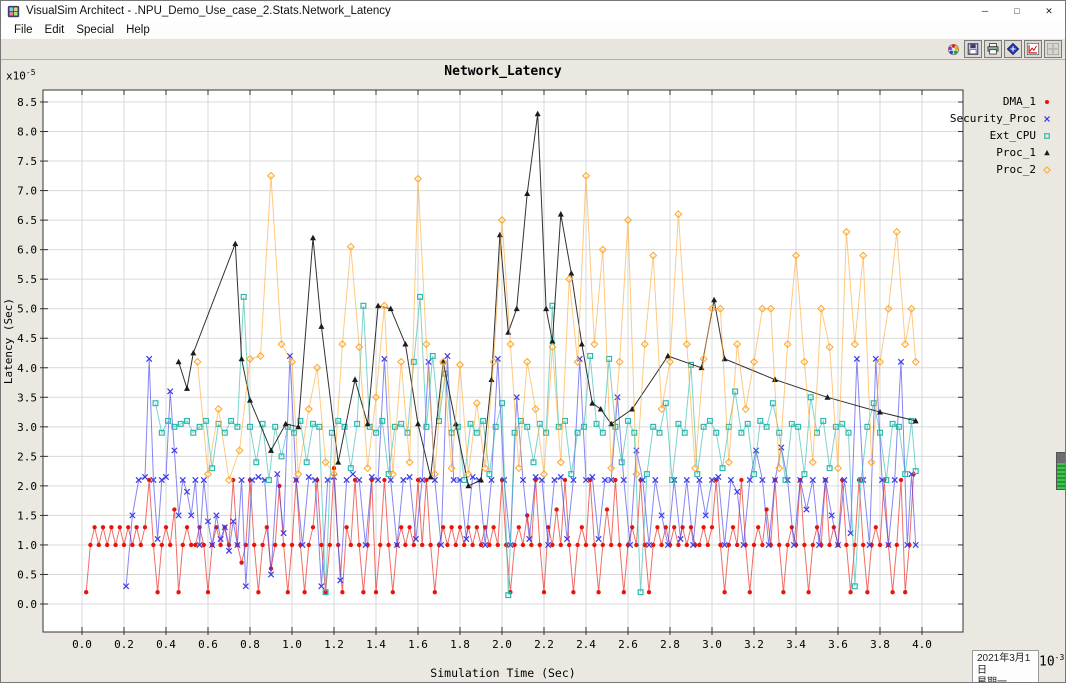 This screenshot has width=1066, height=683. I want to click on svg-text: 0.8, so click(250, 644).